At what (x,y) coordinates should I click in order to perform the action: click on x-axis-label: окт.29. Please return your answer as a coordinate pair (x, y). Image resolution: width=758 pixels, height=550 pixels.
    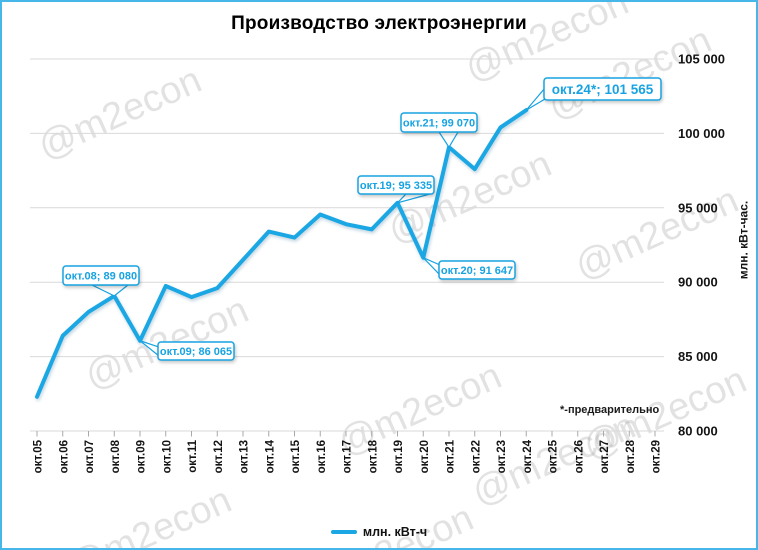
    Looking at the image, I should click on (657, 456).